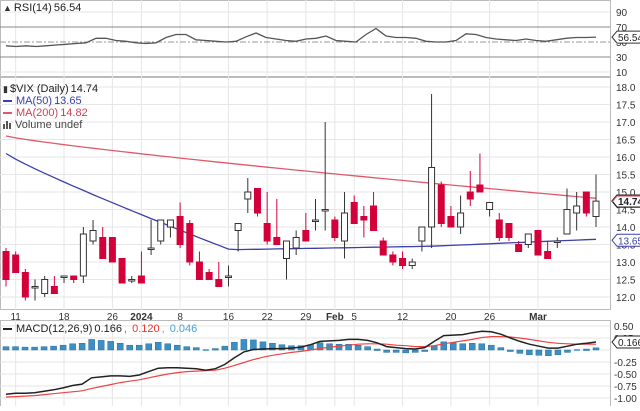 The width and height of the screenshot is (640, 411). I want to click on macd-label: MACD(12,26,9), so click(54, 329).